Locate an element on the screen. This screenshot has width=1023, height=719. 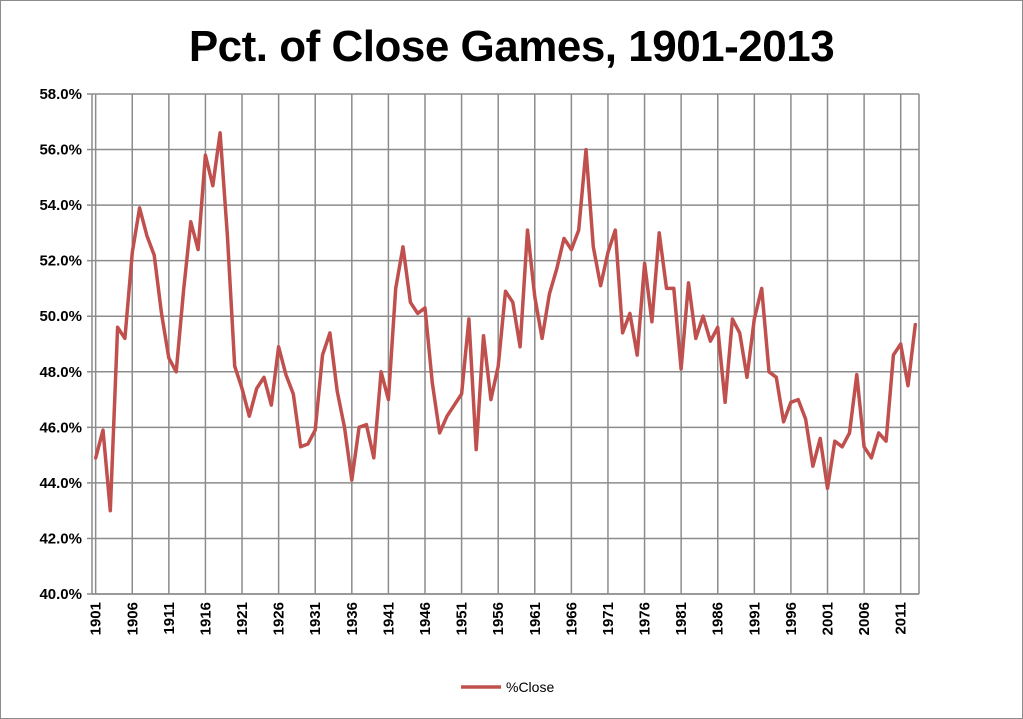
legend: %Close is located at coordinates (507, 687).